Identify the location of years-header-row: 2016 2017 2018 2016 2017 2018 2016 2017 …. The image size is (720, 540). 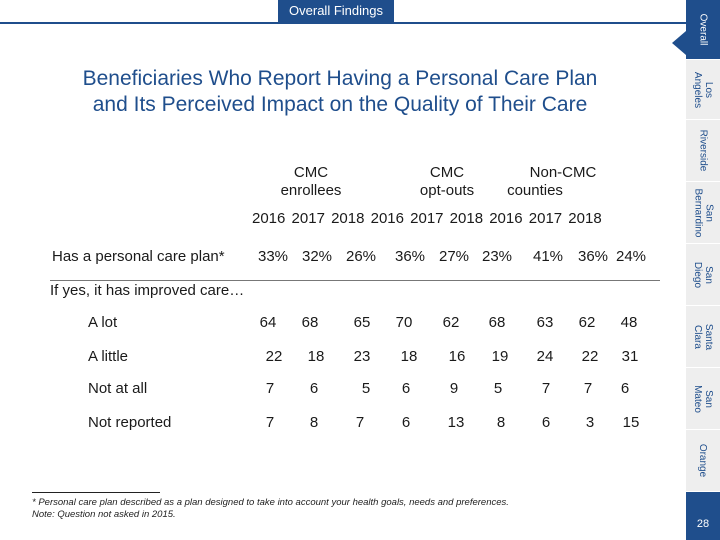
(427, 218).